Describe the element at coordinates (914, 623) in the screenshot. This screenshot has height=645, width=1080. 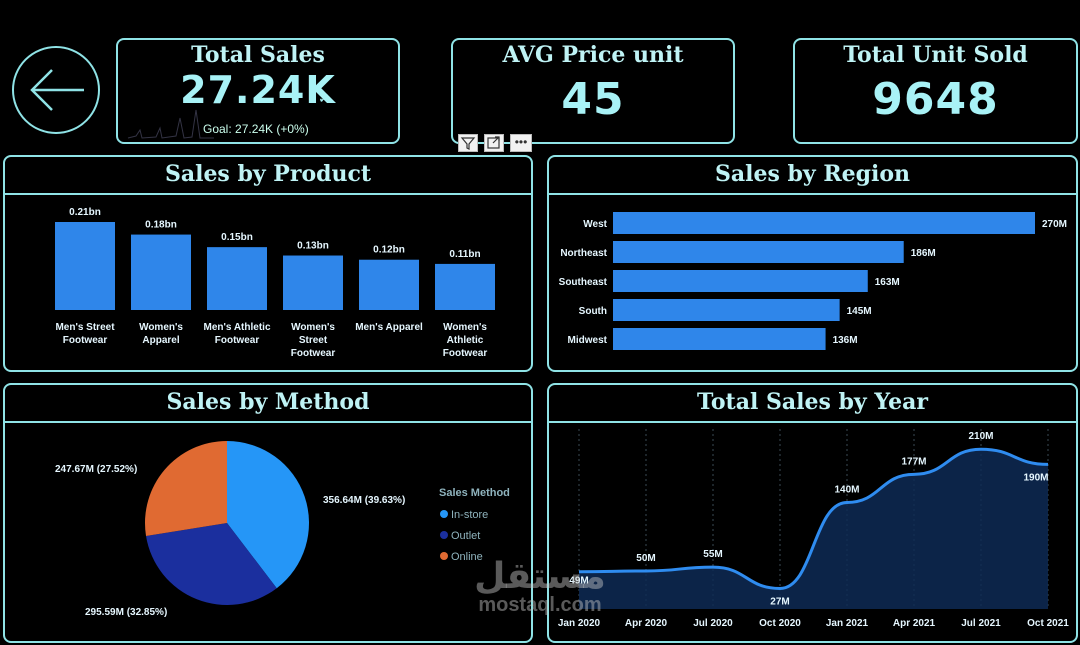
I see `x-tick-label: Apr 2021` at that location.